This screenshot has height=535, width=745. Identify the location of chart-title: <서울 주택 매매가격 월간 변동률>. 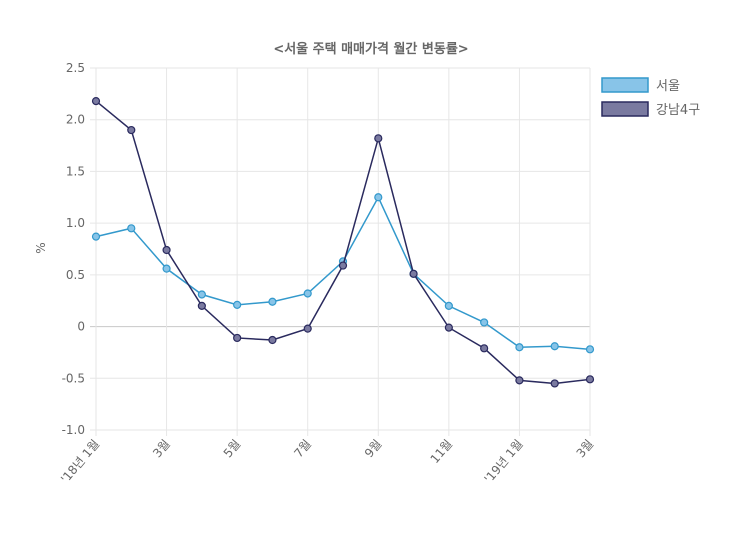
(370, 49).